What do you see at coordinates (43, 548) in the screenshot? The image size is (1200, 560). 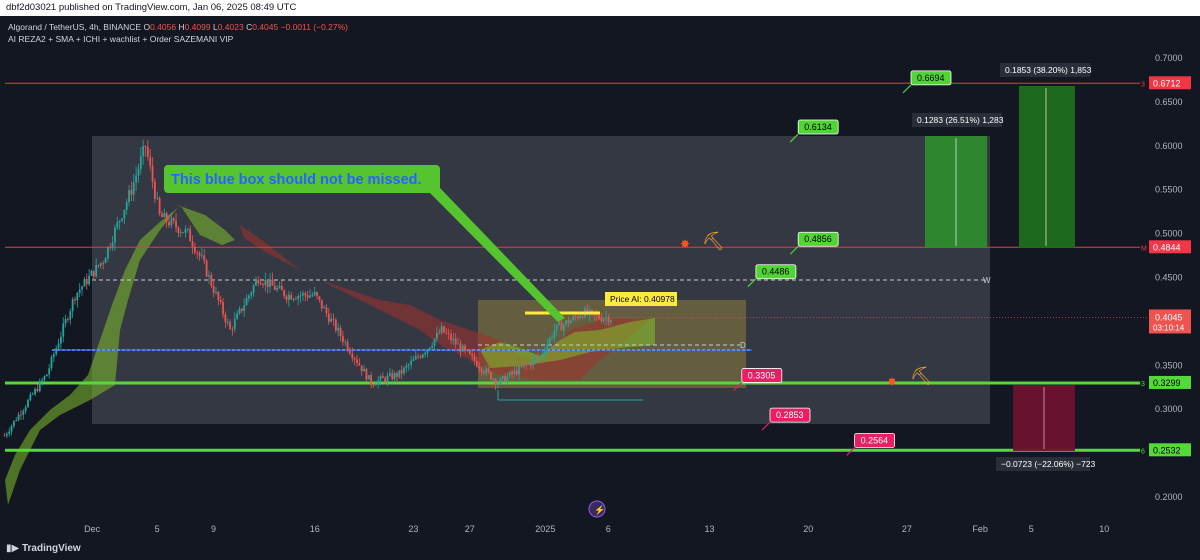 I see `tradingview-logo: ▮▶ TradingView` at bounding box center [43, 548].